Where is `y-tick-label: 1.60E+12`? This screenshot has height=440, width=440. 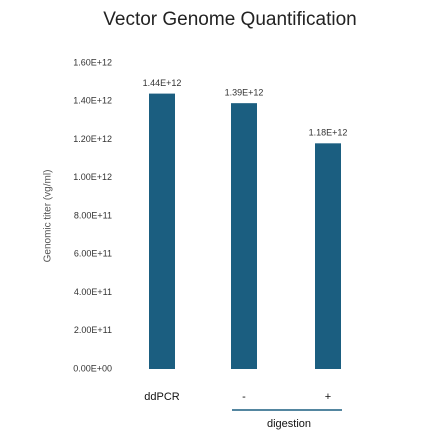 y-tick-label: 1.60E+12 is located at coordinates (92, 62).